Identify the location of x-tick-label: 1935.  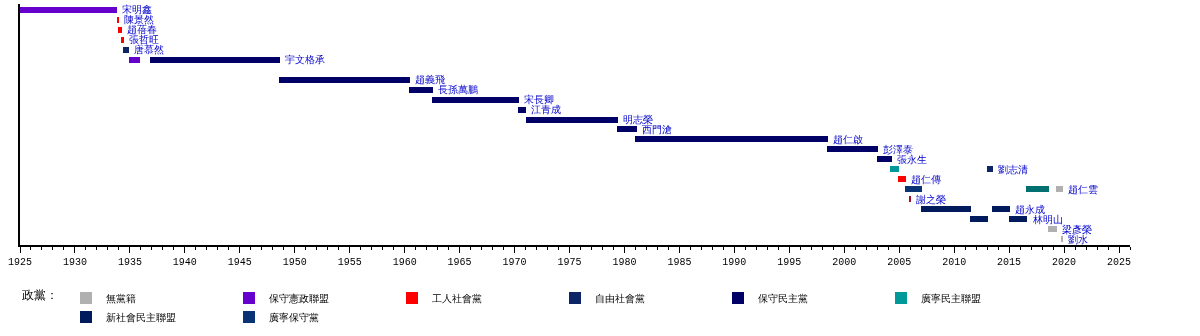
(129, 262).